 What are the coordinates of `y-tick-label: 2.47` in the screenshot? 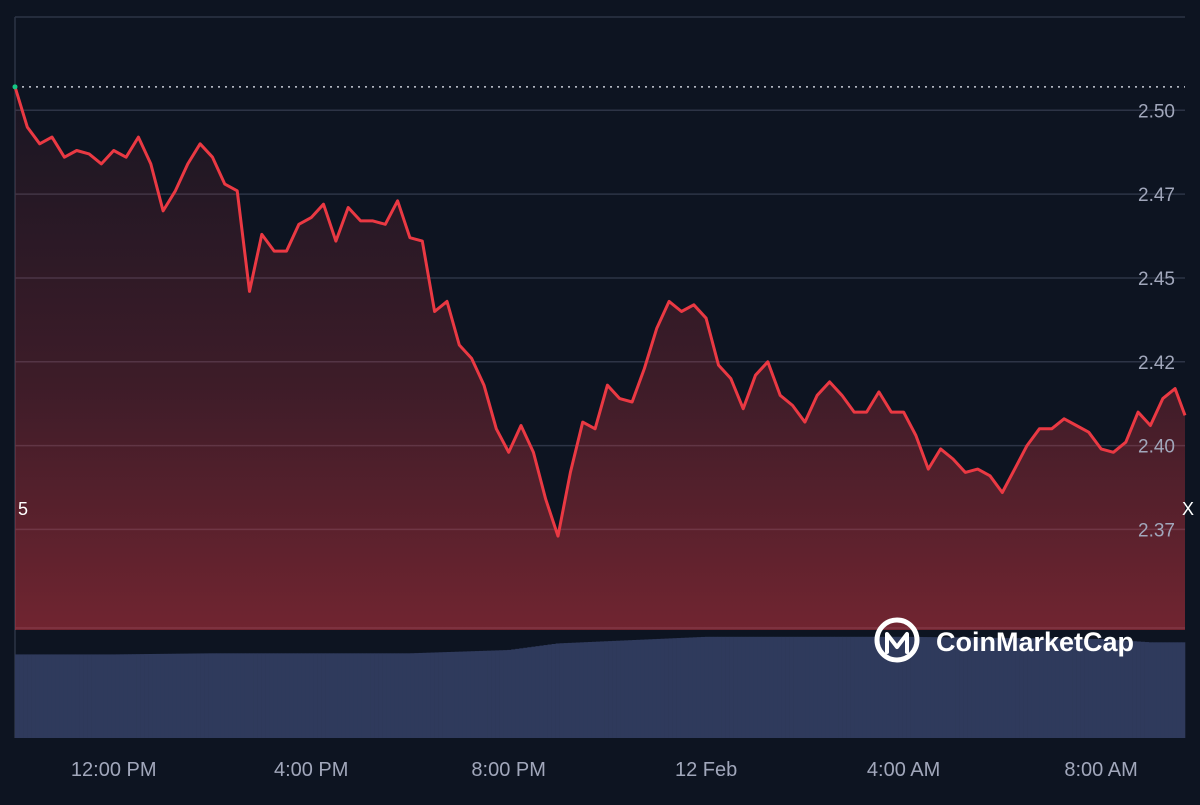 It's located at (1156, 195).